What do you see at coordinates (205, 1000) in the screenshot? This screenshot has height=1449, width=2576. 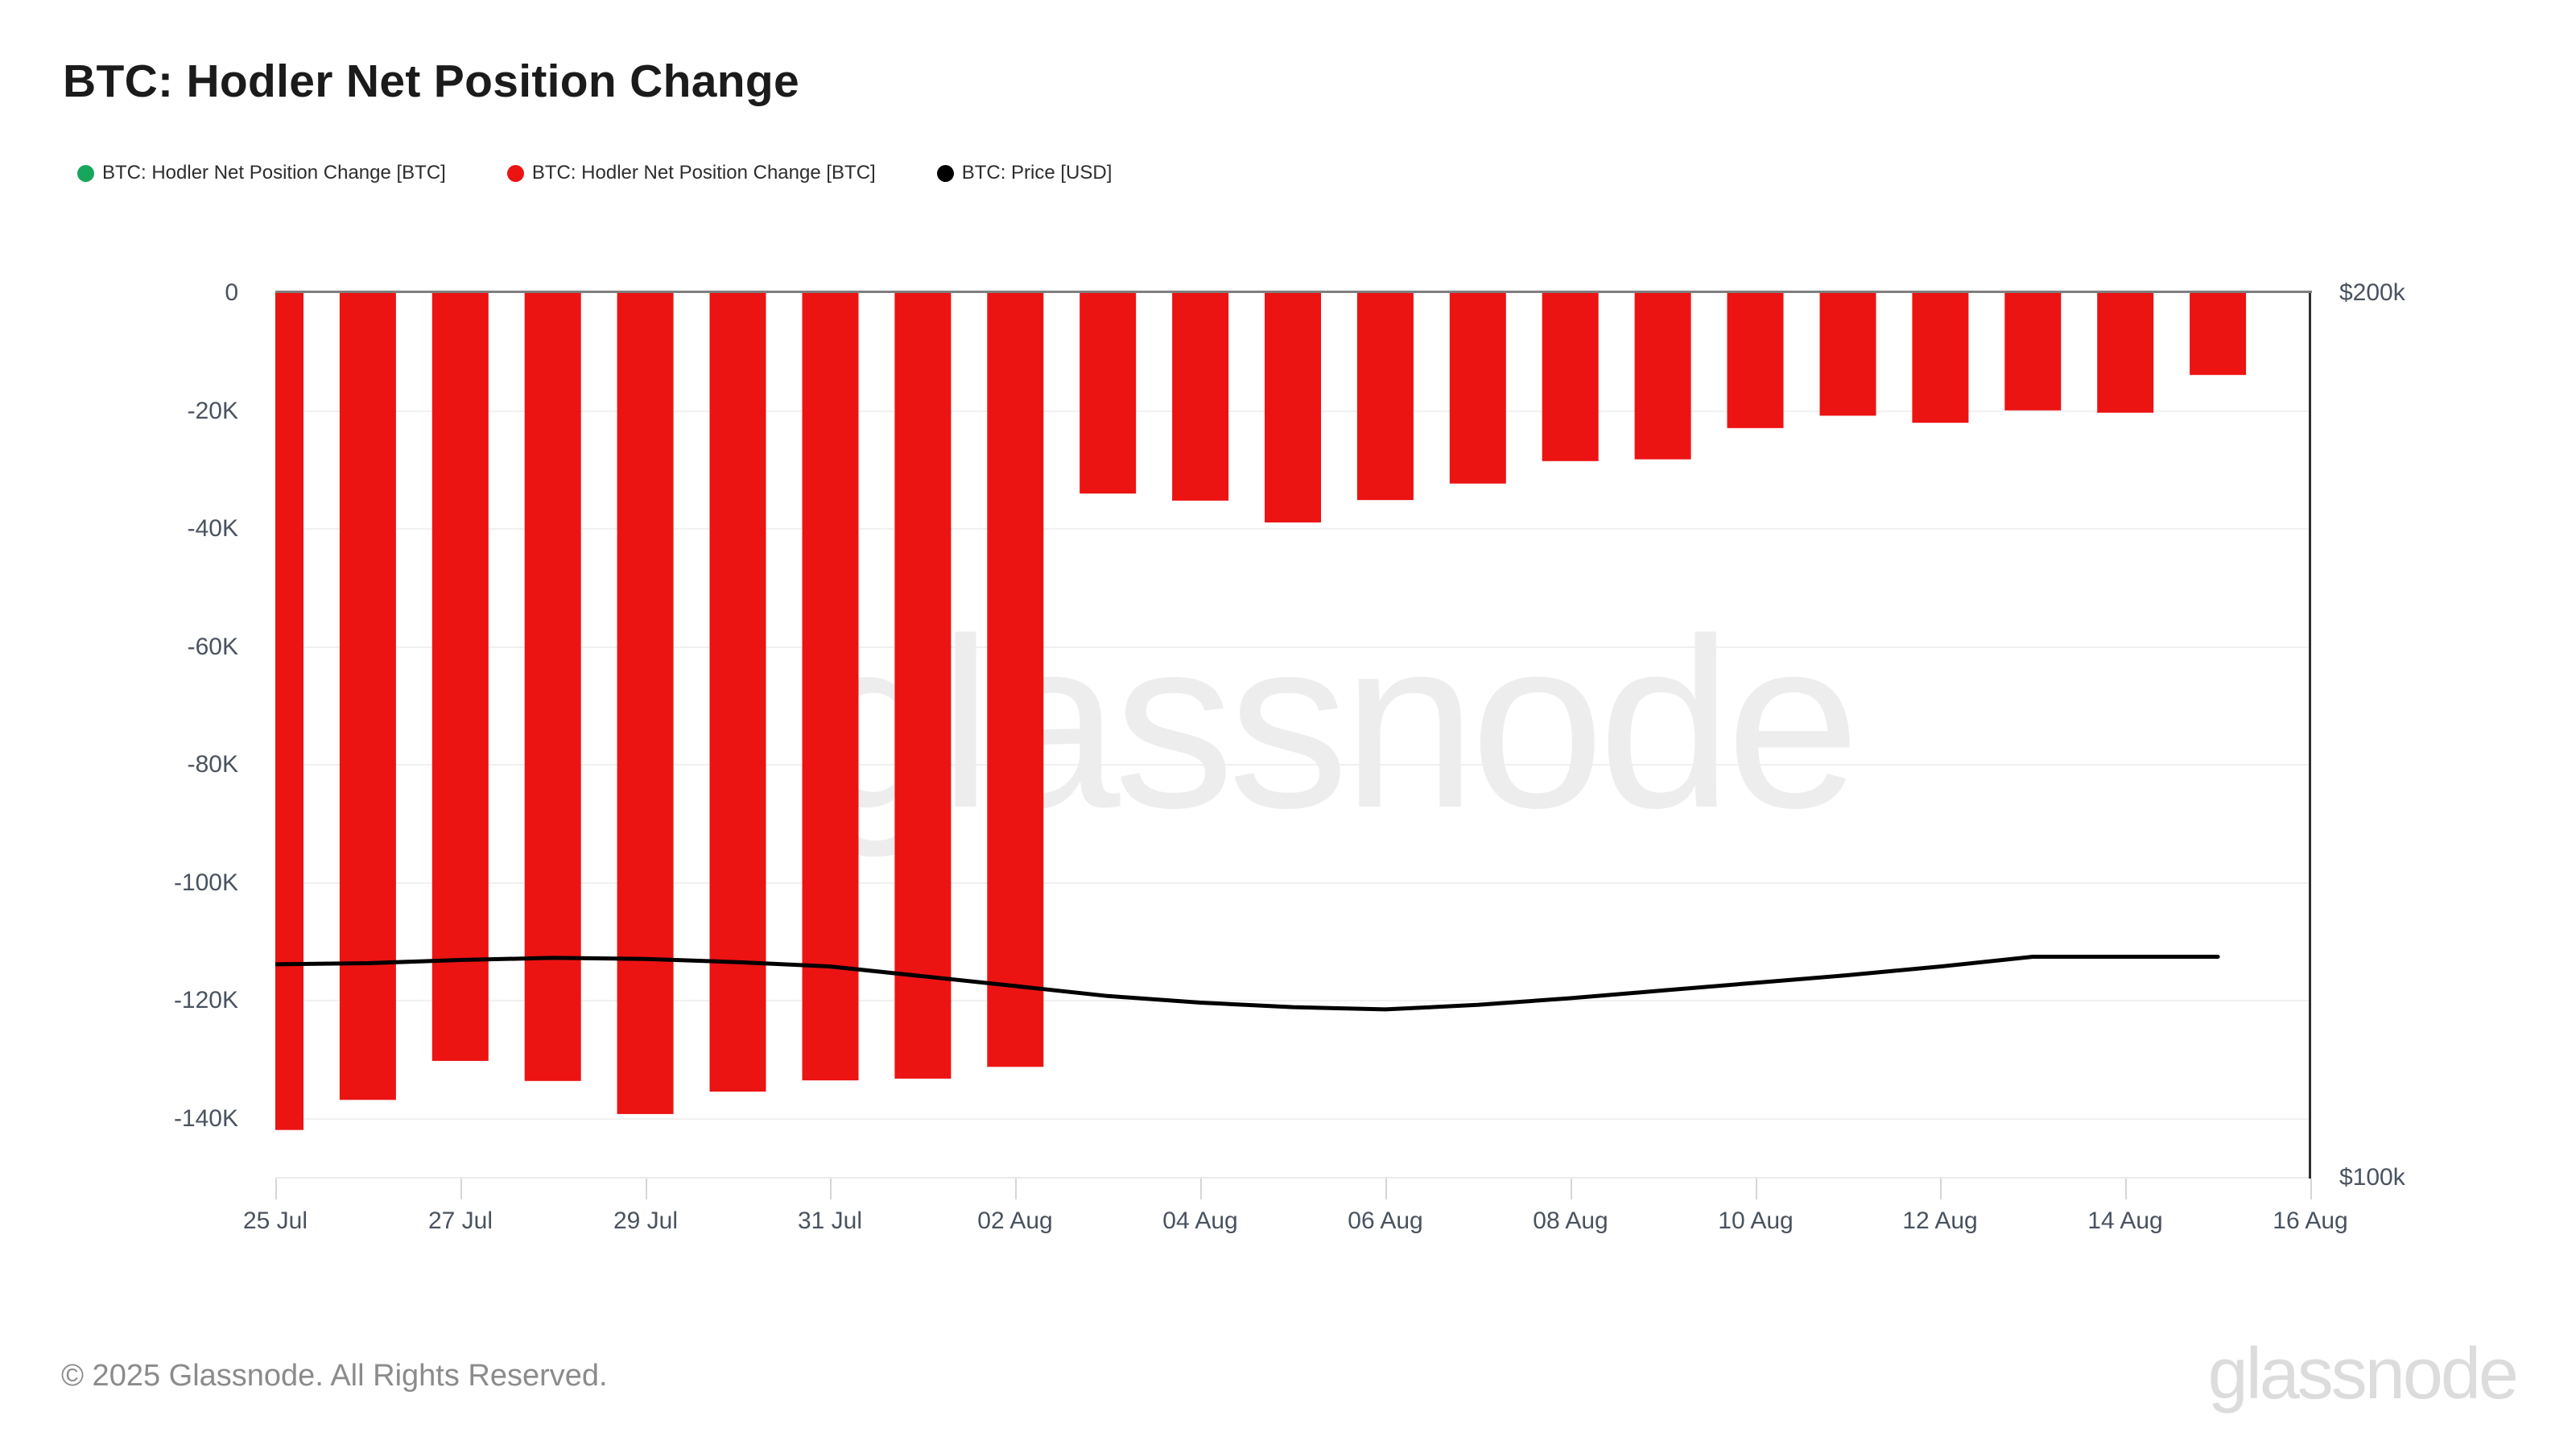 I see `y-axis-label--120K: -120K` at bounding box center [205, 1000].